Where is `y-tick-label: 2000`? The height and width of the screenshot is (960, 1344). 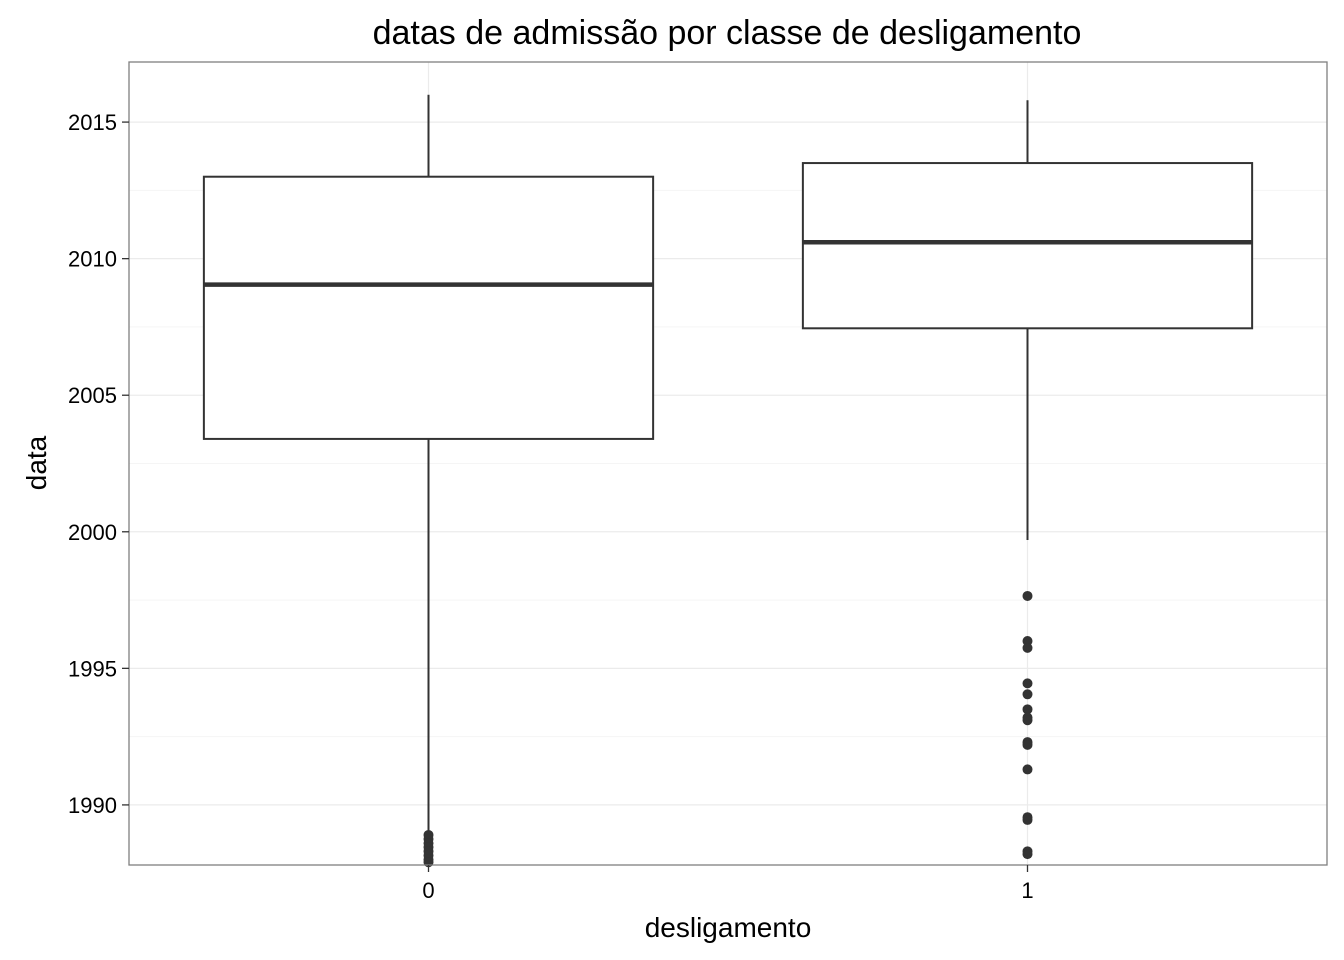 y-tick-label: 2000 is located at coordinates (92, 532).